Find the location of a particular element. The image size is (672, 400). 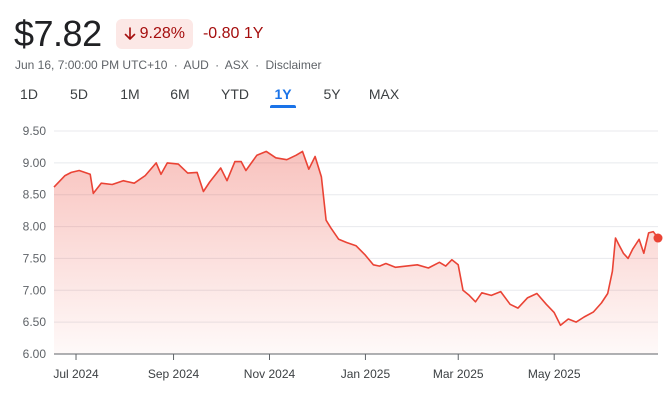

y-tick-label: 9.00 is located at coordinates (35, 163).